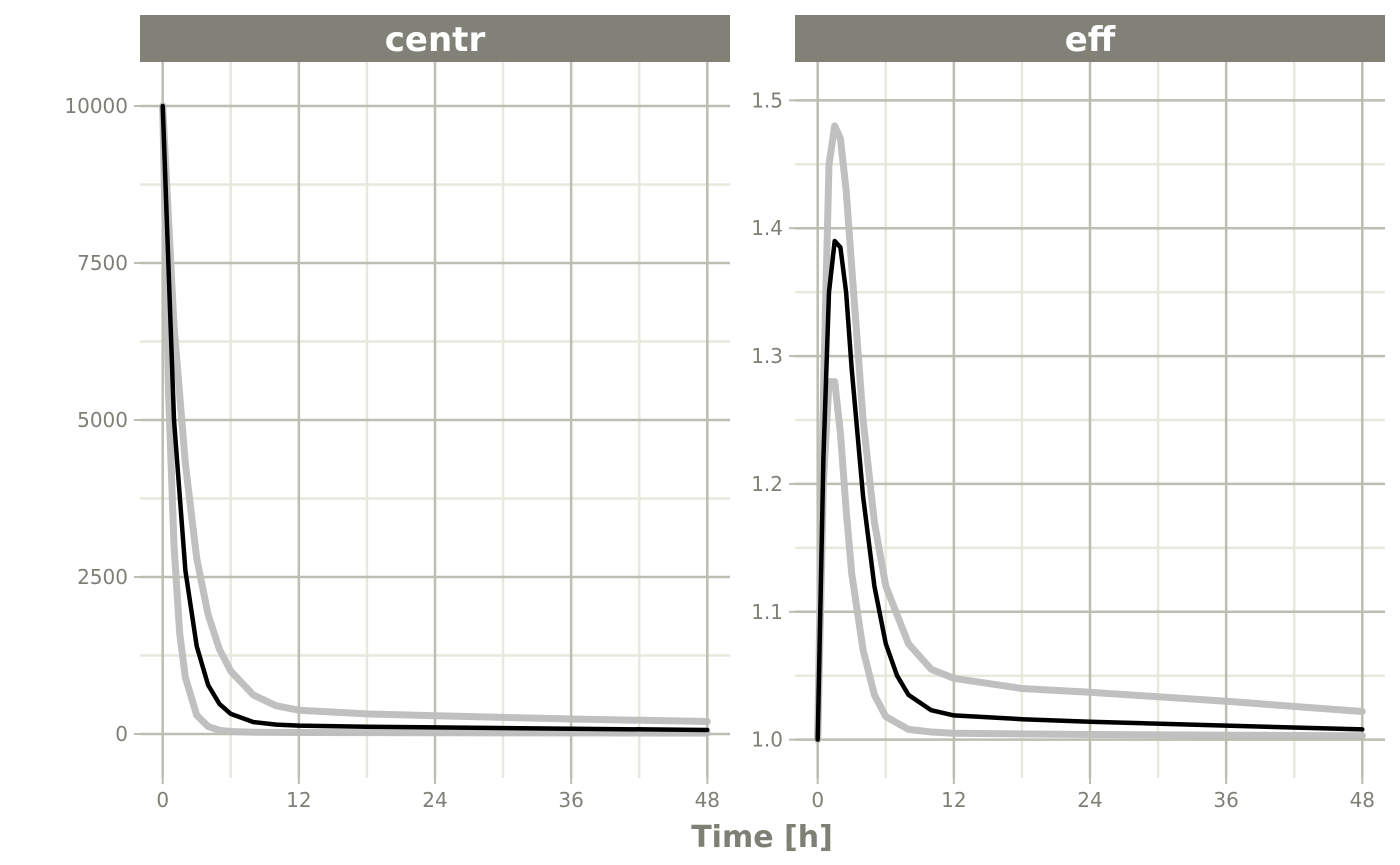  I want to click on y-tick-label: 1.3, so click(767, 356).